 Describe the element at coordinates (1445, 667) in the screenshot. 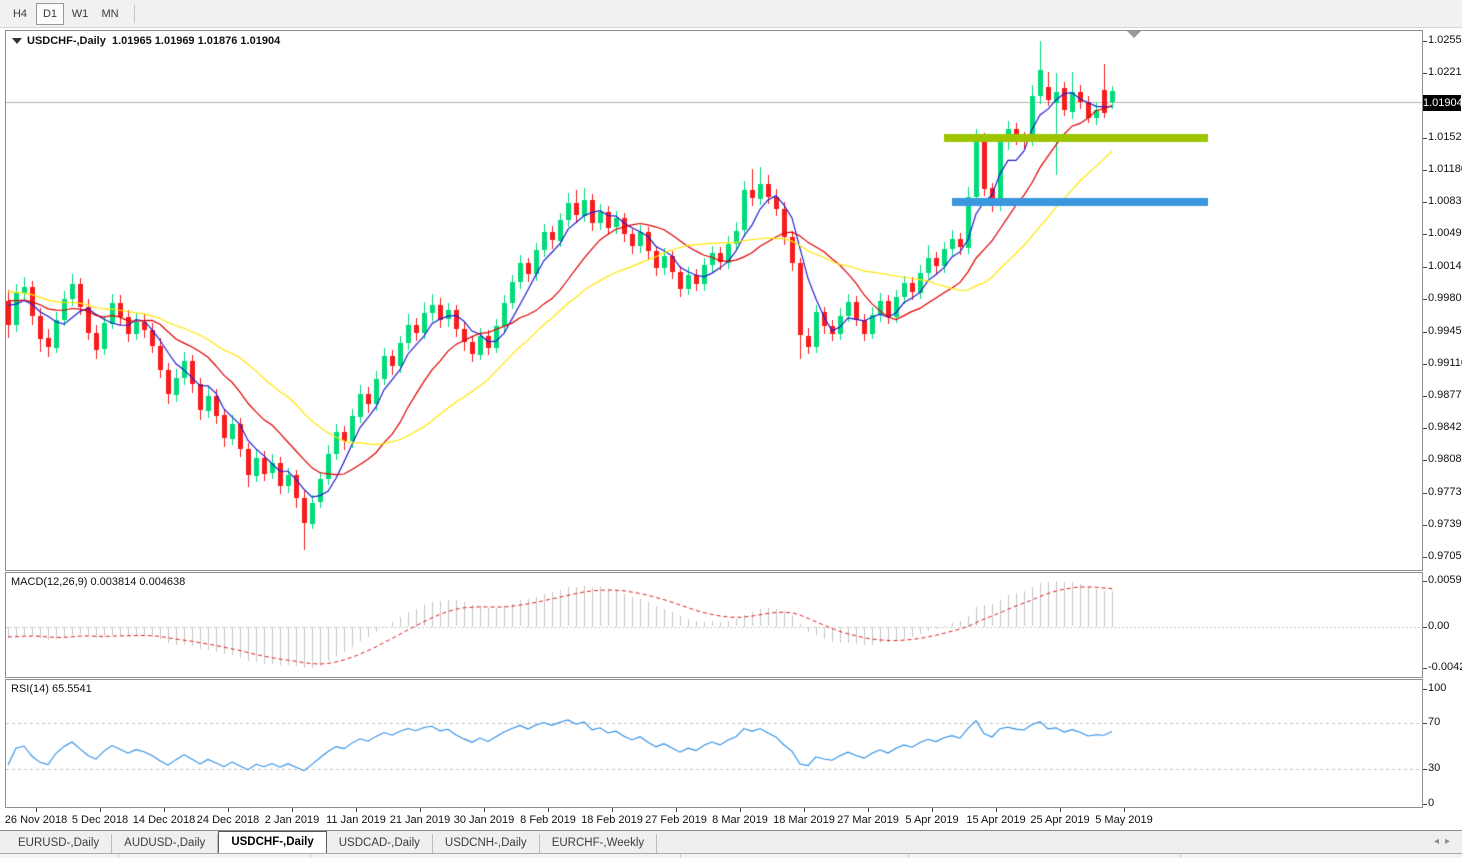

I see `macd-axis-label: -0.004243` at that location.